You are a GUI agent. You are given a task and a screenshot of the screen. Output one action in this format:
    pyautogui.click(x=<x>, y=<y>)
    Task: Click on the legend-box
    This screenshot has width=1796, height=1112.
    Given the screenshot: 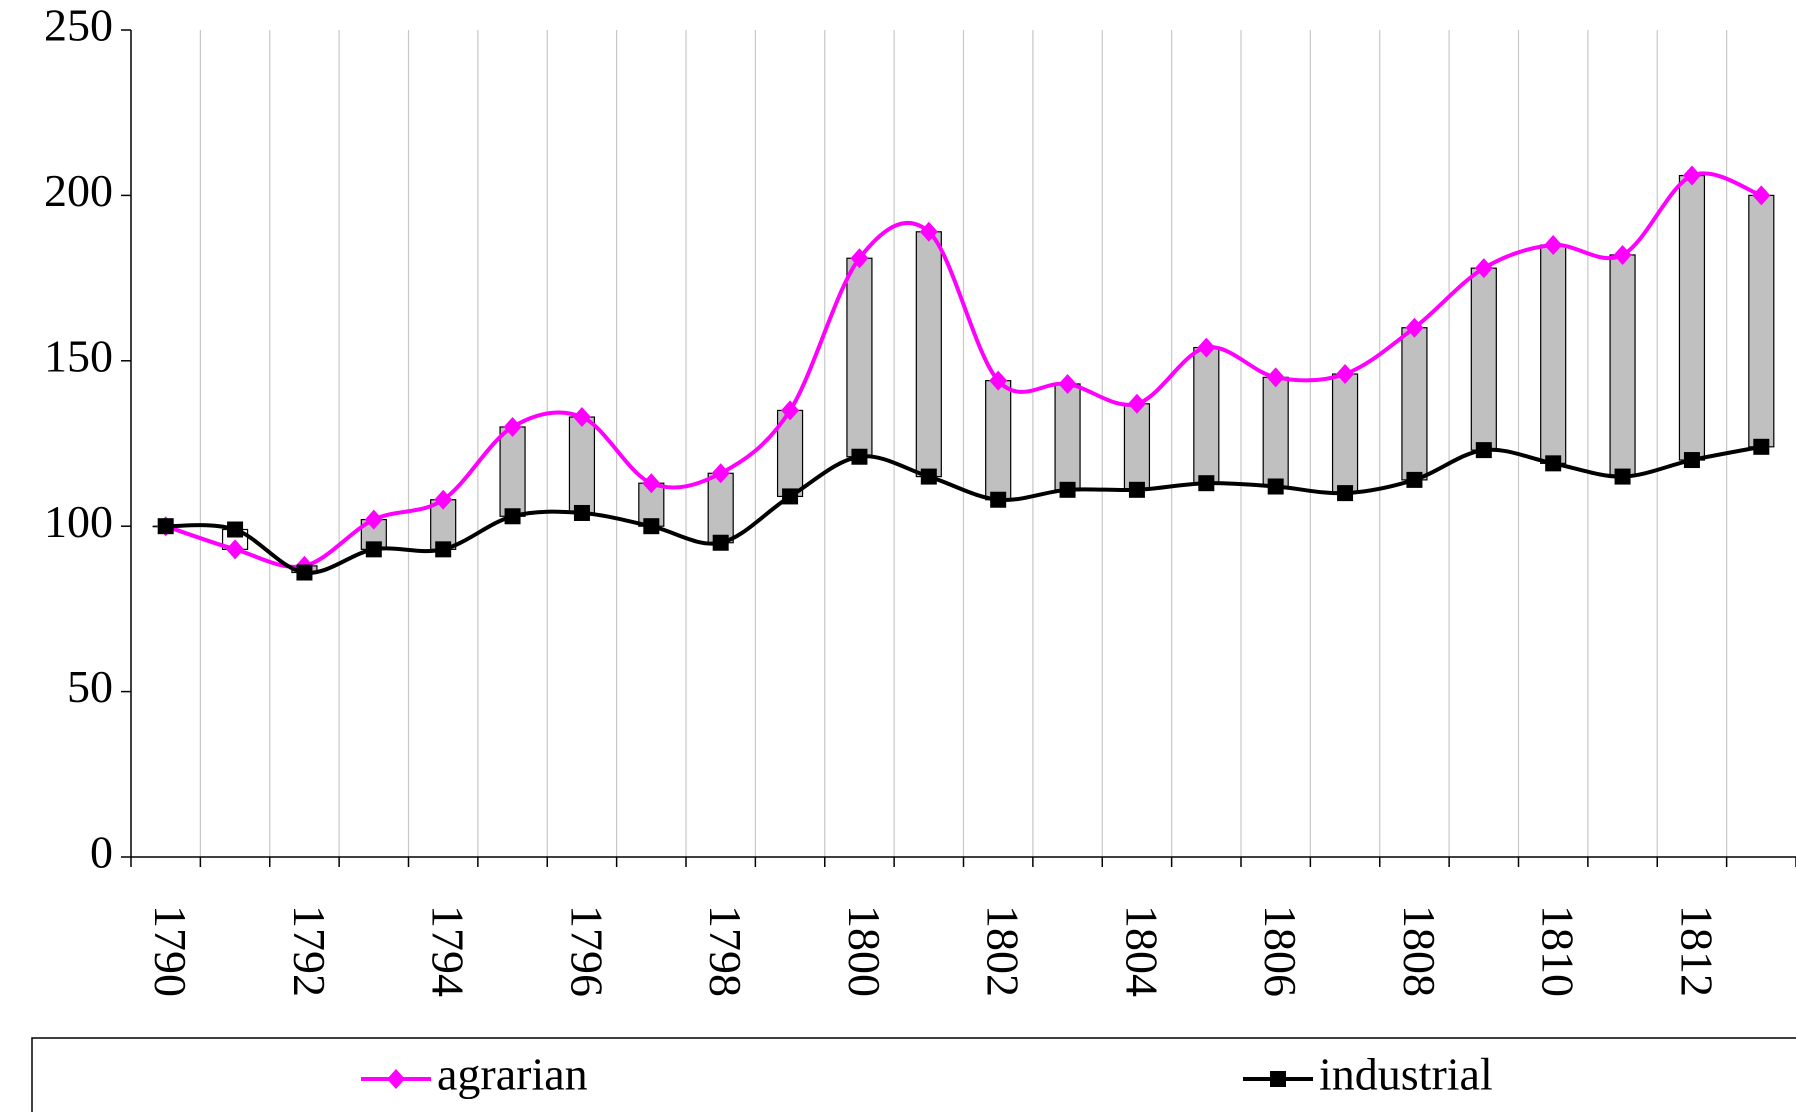 What is the action you would take?
    pyautogui.click(x=913, y=1074)
    